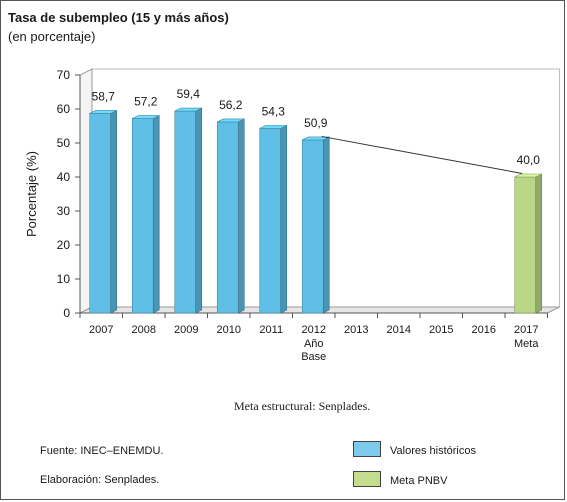 This screenshot has width=567, height=502. What do you see at coordinates (484, 330) in the screenshot?
I see `x-tick-label: 2016` at bounding box center [484, 330].